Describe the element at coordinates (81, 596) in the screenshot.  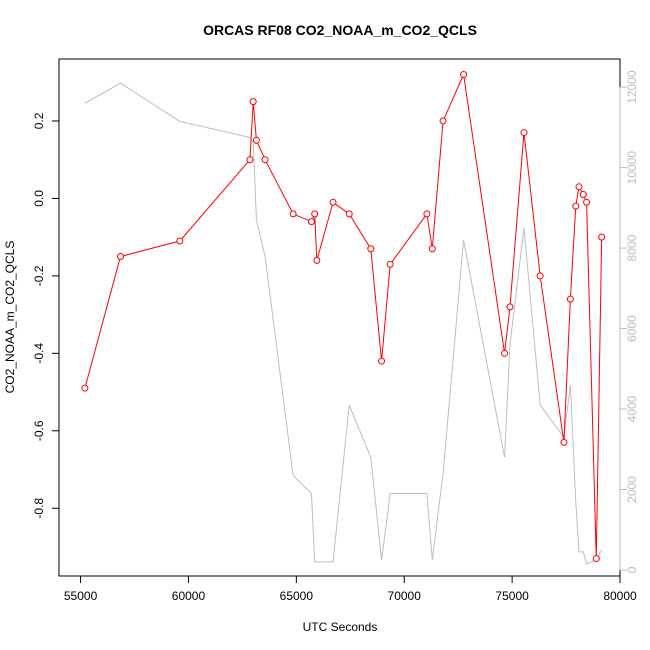
I see `x-tick-label: 55000` at that location.